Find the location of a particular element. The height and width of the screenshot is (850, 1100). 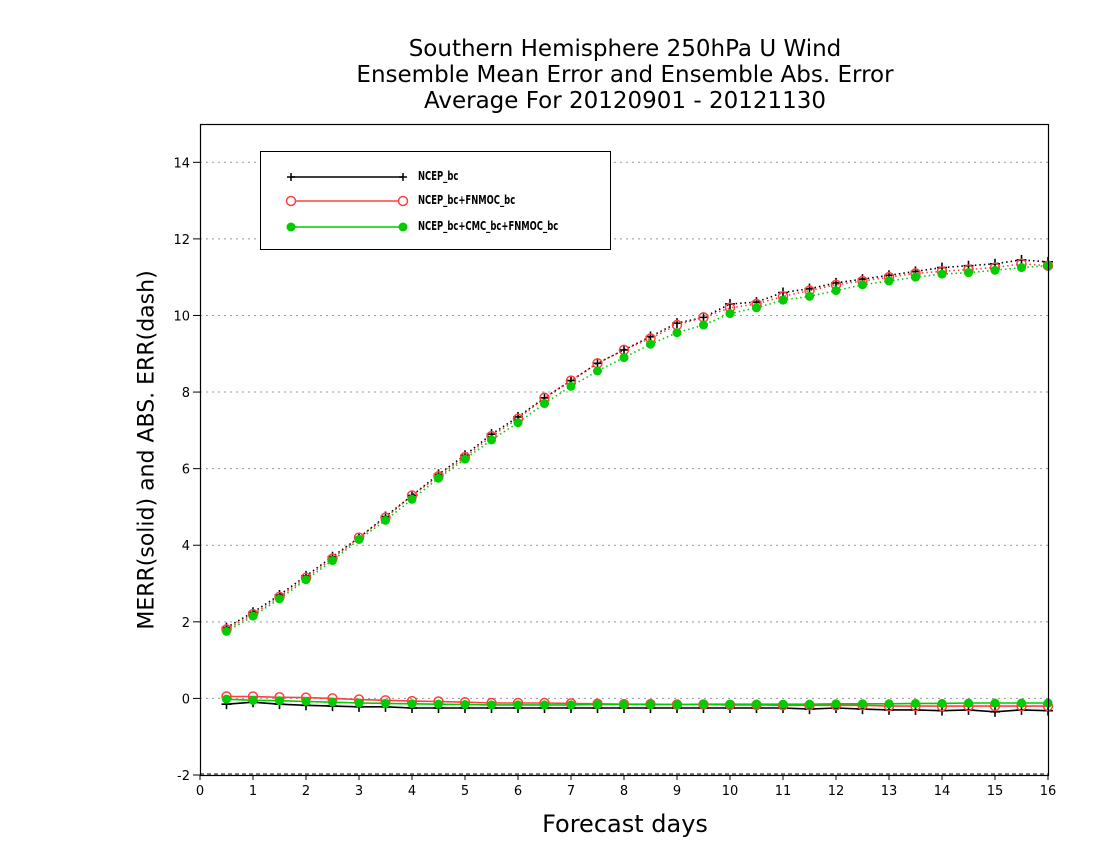

x-tick-label: 9 is located at coordinates (677, 791).